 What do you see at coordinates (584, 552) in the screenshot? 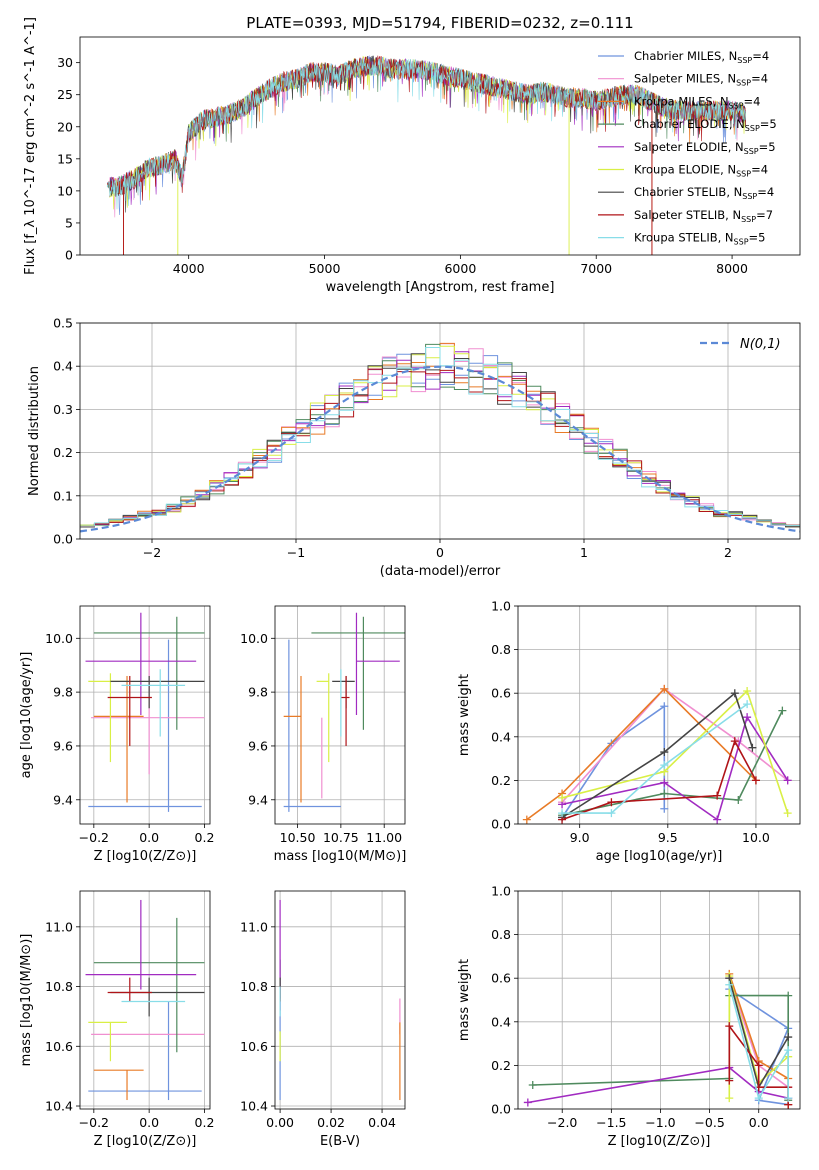
I see `x-tick-label: 1` at bounding box center [584, 552].